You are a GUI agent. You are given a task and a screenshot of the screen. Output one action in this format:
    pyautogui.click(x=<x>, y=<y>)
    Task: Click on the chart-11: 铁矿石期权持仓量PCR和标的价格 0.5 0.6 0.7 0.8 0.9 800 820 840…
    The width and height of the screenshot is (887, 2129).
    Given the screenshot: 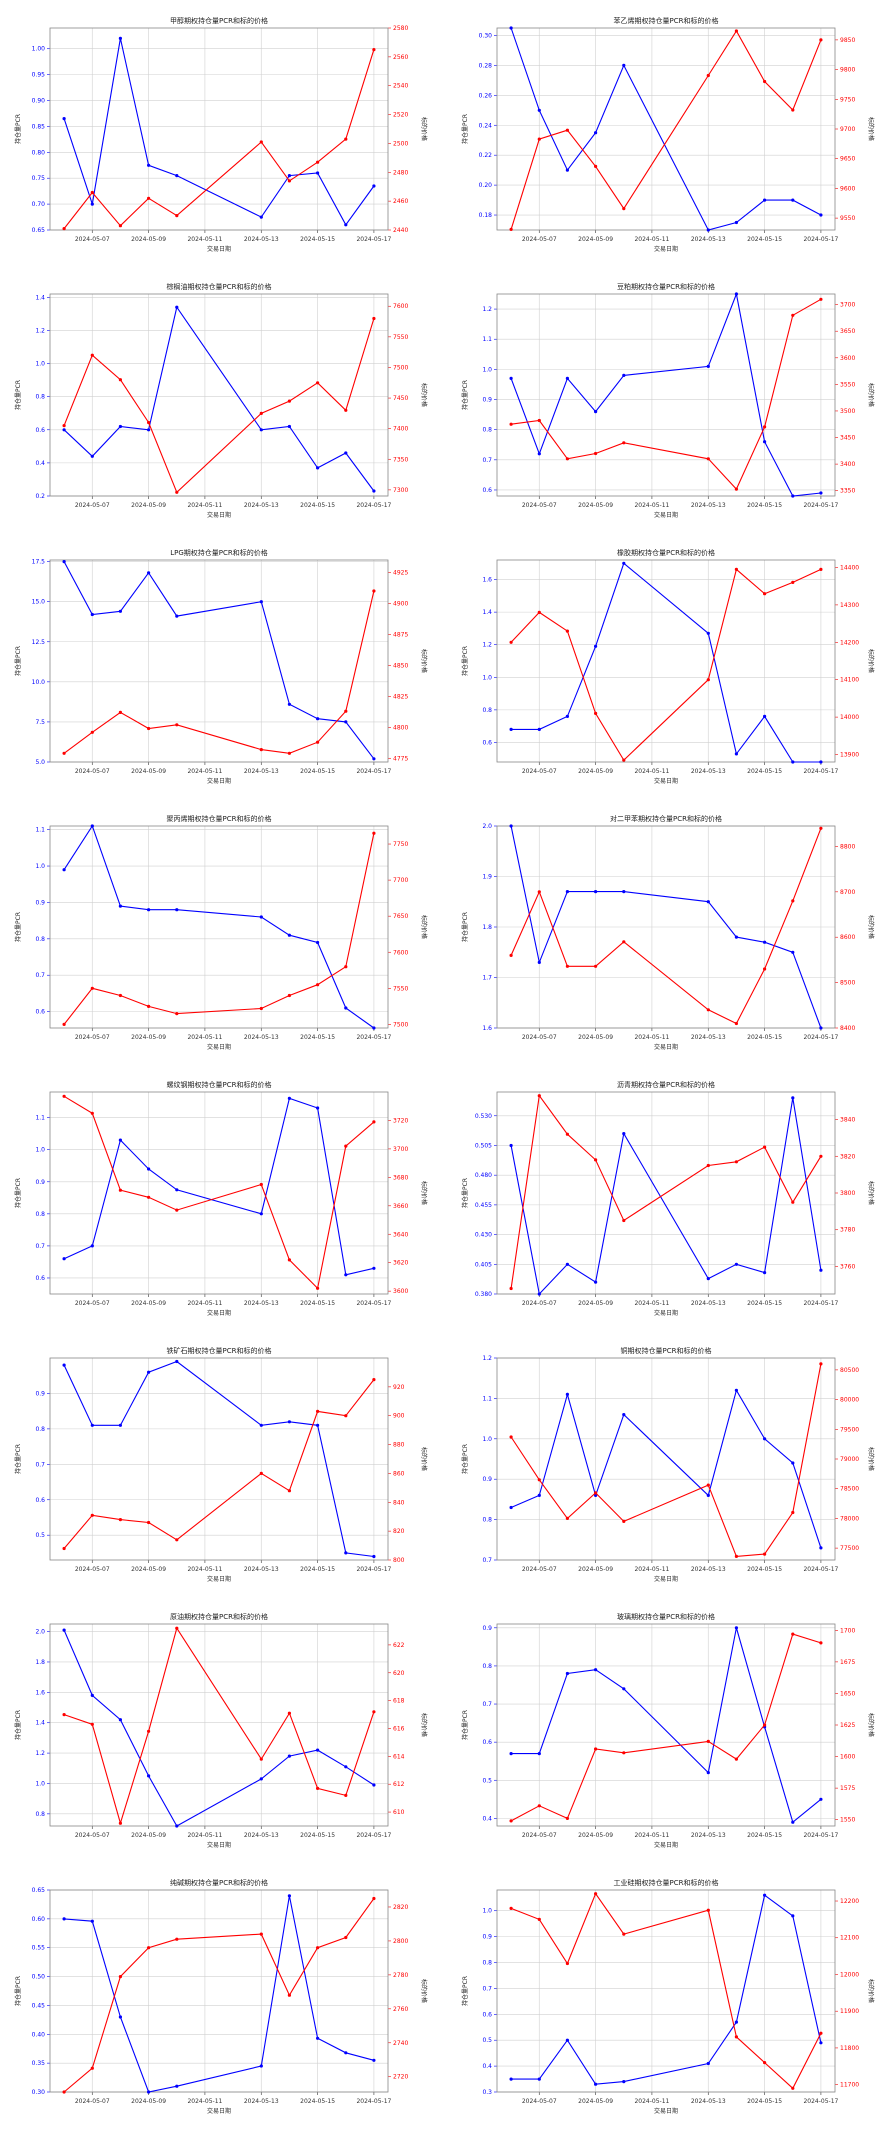 What is the action you would take?
    pyautogui.click(x=221, y=1464)
    